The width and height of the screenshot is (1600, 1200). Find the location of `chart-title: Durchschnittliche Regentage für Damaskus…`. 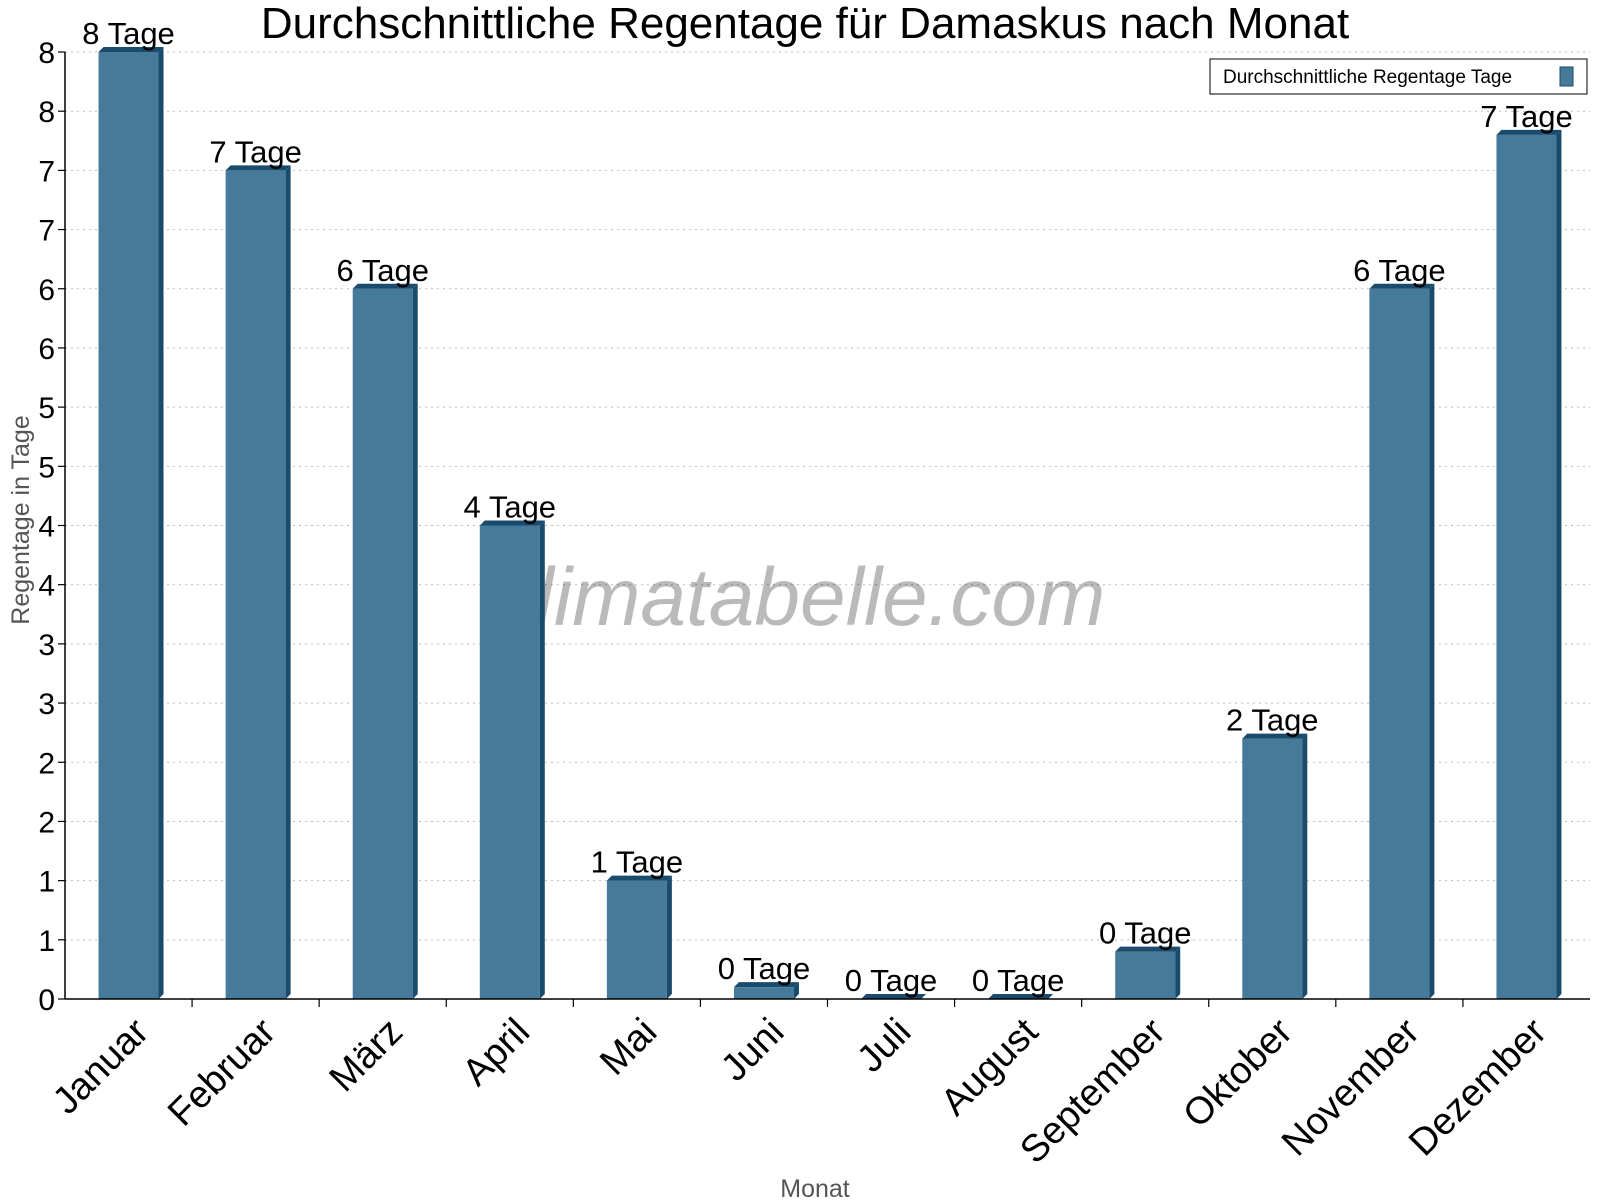

chart-title: Durchschnittliche Regentage für Damaskus… is located at coordinates (805, 24).